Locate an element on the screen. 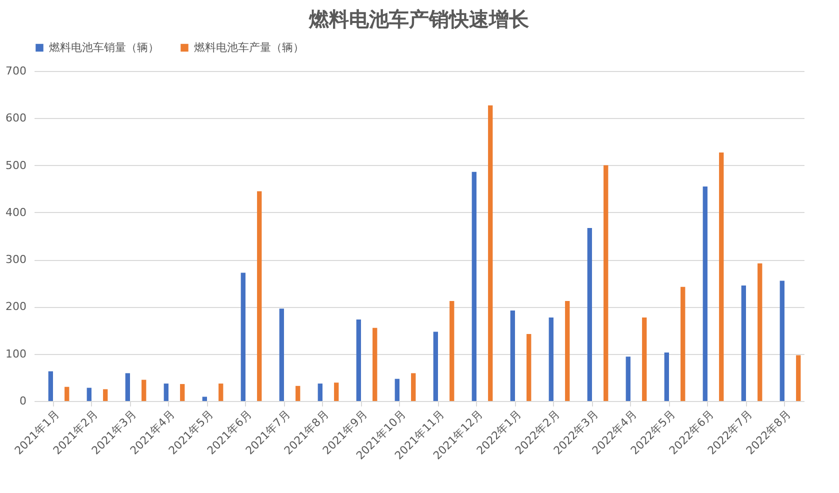 Image resolution: width=839 pixels, height=493 pixels. y-tick-label: 400 is located at coordinates (16, 212).